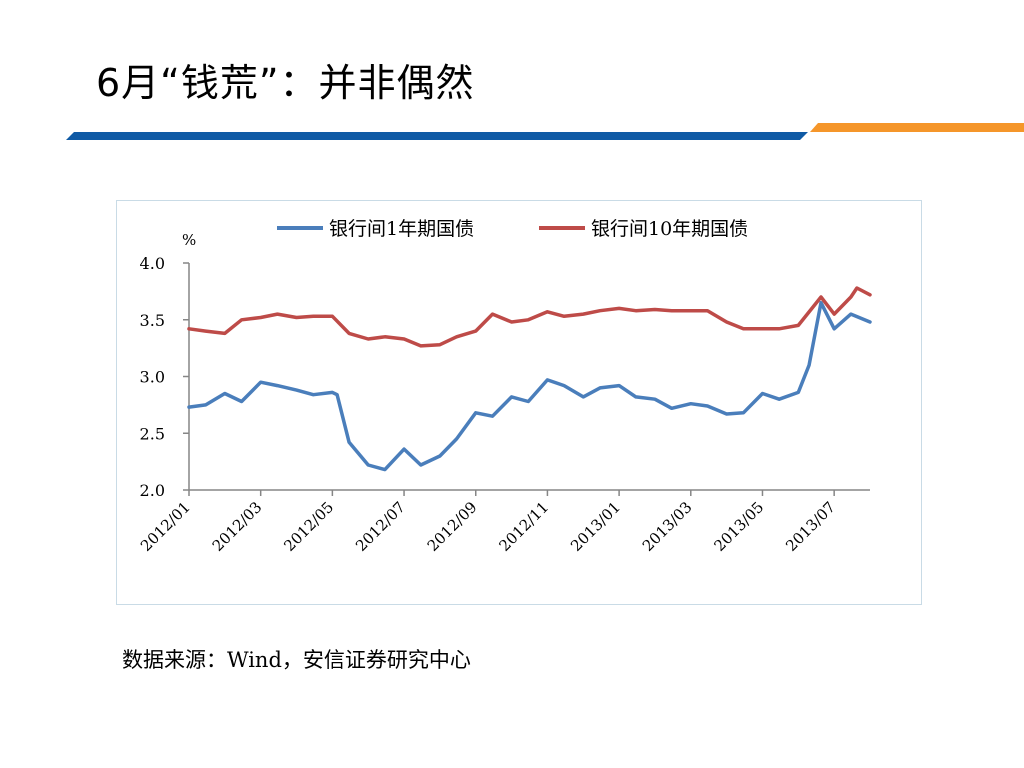 This screenshot has width=1024, height=768. Describe the element at coordinates (152, 377) in the screenshot. I see `y-tick-label: 3.0` at that location.